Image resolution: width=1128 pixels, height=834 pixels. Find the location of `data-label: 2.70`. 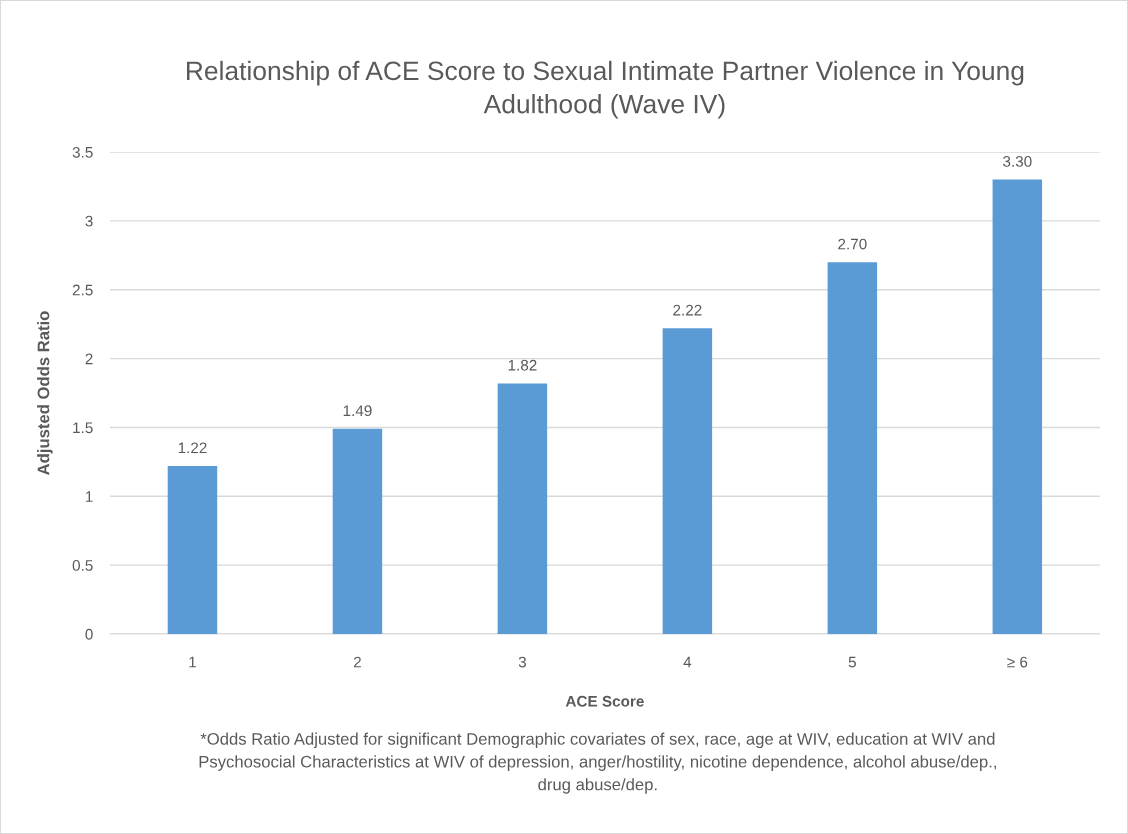

data-label: 2.70 is located at coordinates (852, 244).